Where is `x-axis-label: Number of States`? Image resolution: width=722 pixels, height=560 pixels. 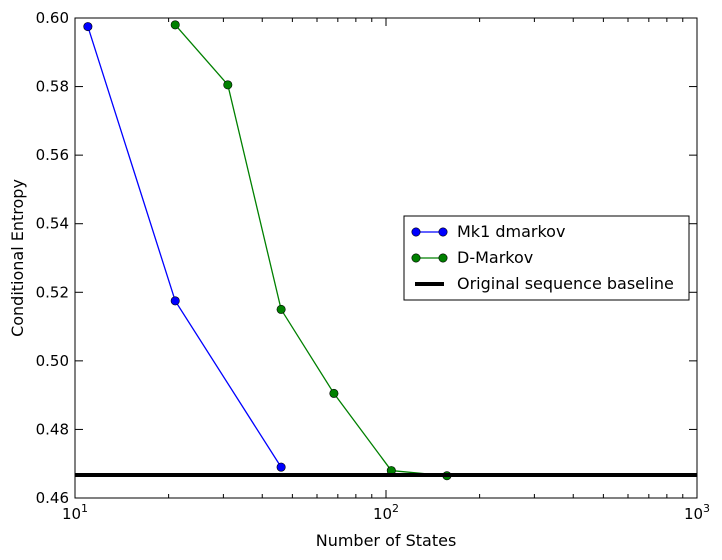
x-axis-label: Number of States is located at coordinates (386, 540).